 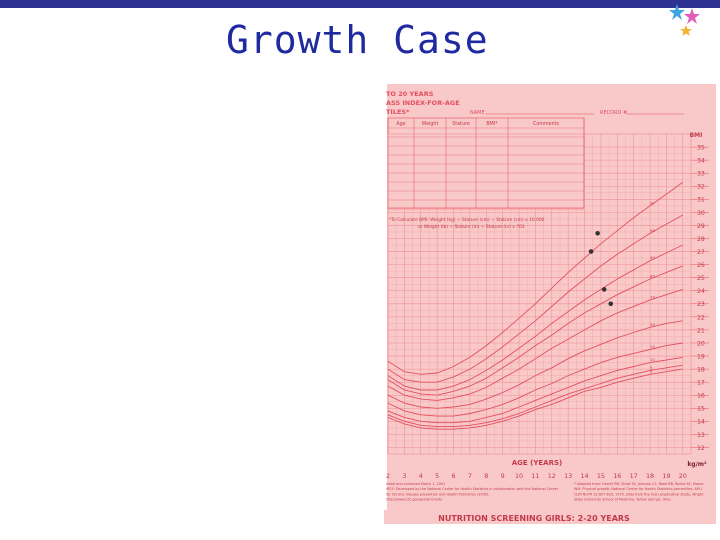 What do you see at coordinates (701, 187) in the screenshot?
I see `y-tick-label-32: 32` at bounding box center [701, 187].